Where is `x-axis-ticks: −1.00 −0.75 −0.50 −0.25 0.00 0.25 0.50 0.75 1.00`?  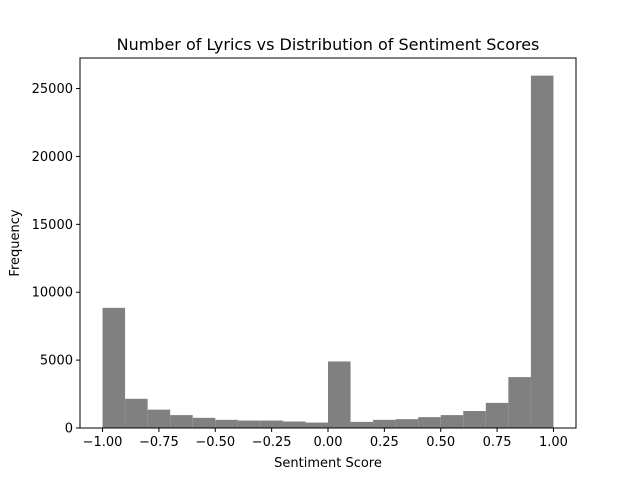
x-axis-ticks: −1.00 −0.75 −0.50 −0.25 0.00 0.25 0.50 0.75 1.00 is located at coordinates (325, 439).